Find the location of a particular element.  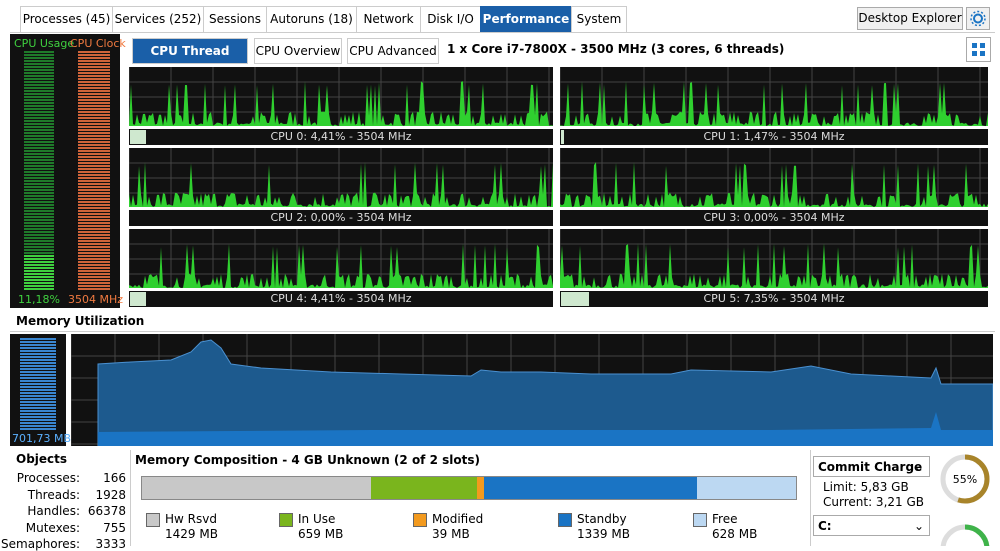

tab: Network is located at coordinates (388, 19).